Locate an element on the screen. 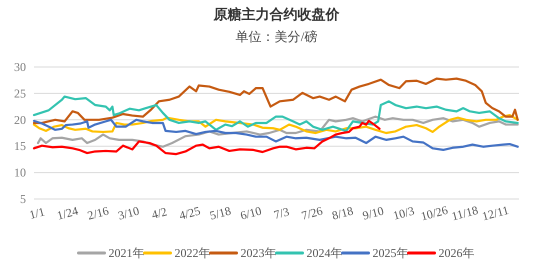  y-tick-label: 20 is located at coordinates (20, 119).